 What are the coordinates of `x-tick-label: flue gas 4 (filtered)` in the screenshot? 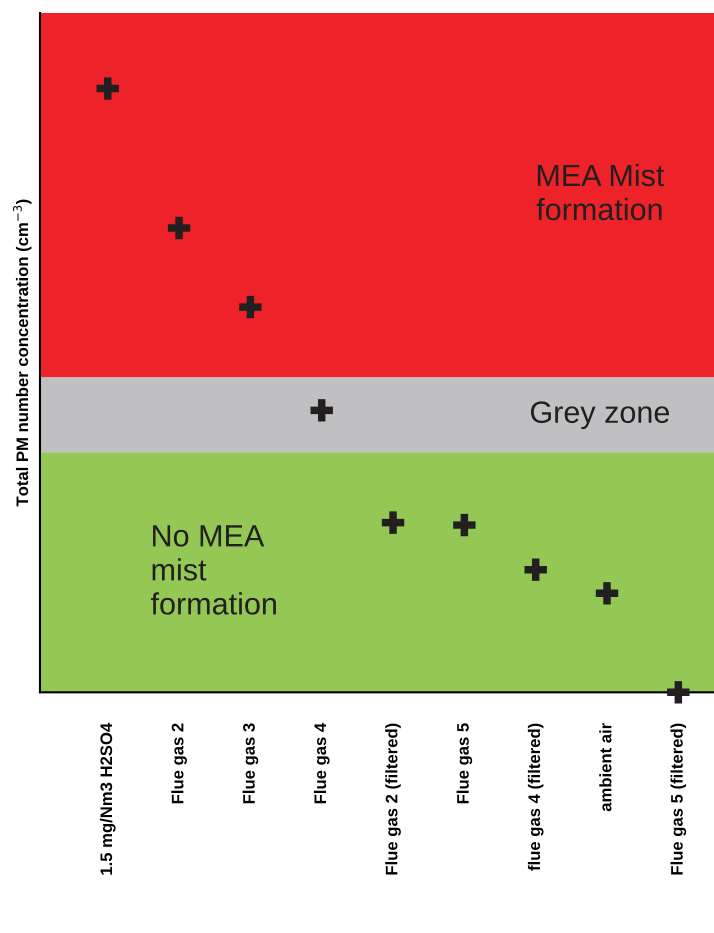 It's located at (536, 797).